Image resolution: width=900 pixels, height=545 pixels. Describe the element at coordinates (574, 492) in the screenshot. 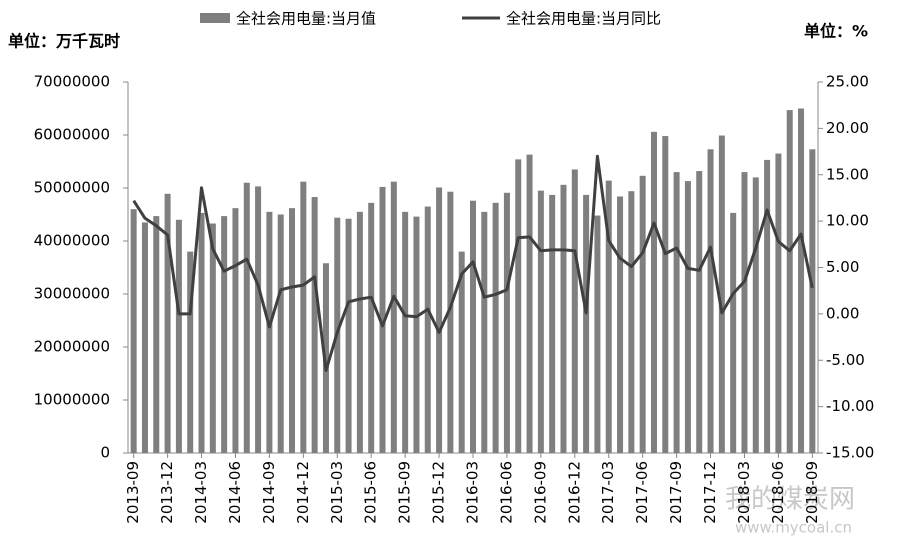

I see `x-tick-label: 2016-12` at that location.